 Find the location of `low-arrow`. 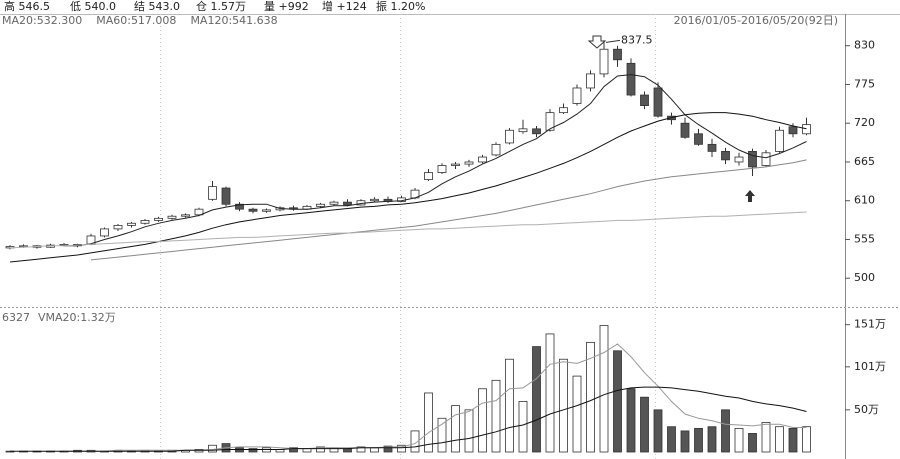

low-arrow is located at coordinates (750, 196).